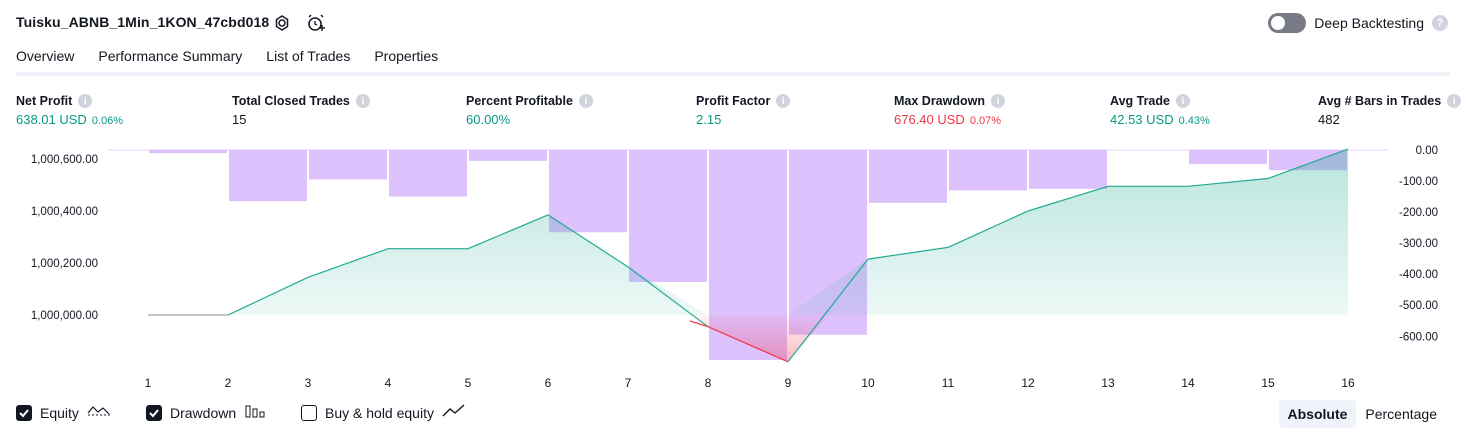 The width and height of the screenshot is (1466, 438). I want to click on x-tick-label: 4, so click(388, 383).